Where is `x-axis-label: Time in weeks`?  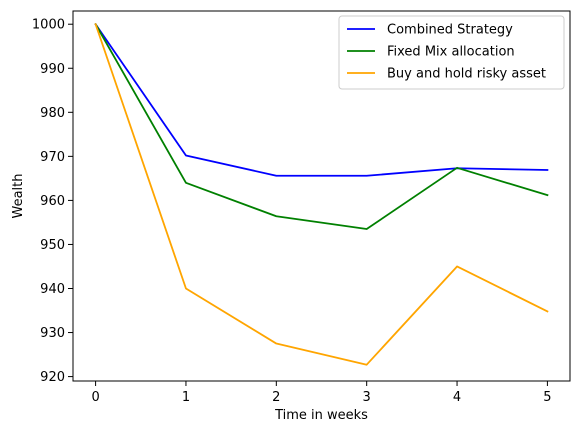
x-axis-label: Time in weeks is located at coordinates (321, 415).